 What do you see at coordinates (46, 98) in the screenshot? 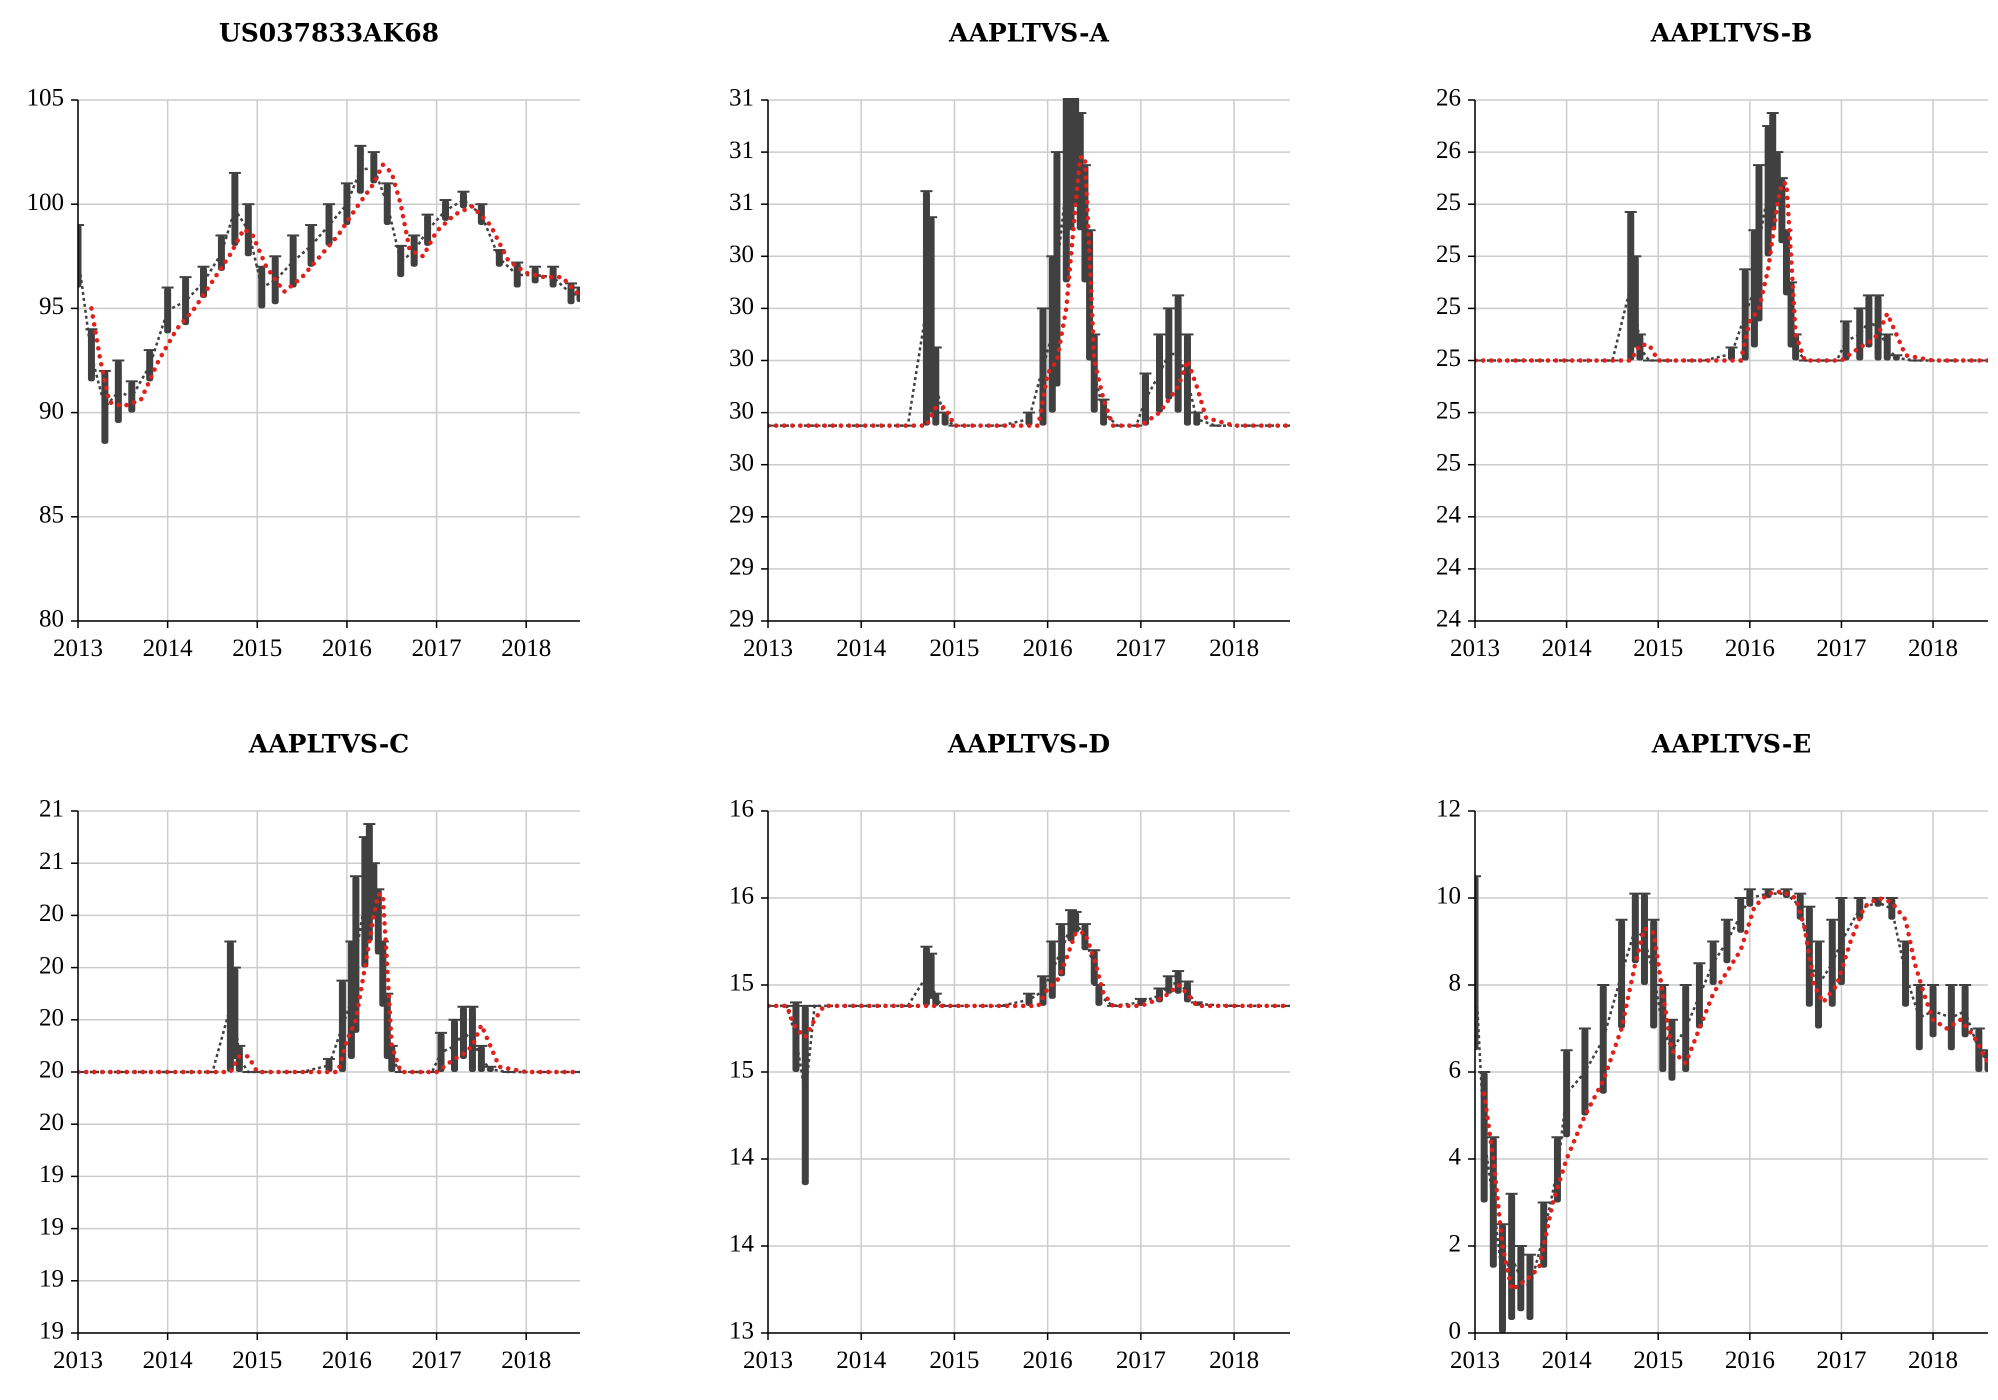
I see `y-tick-label: 105` at bounding box center [46, 98].